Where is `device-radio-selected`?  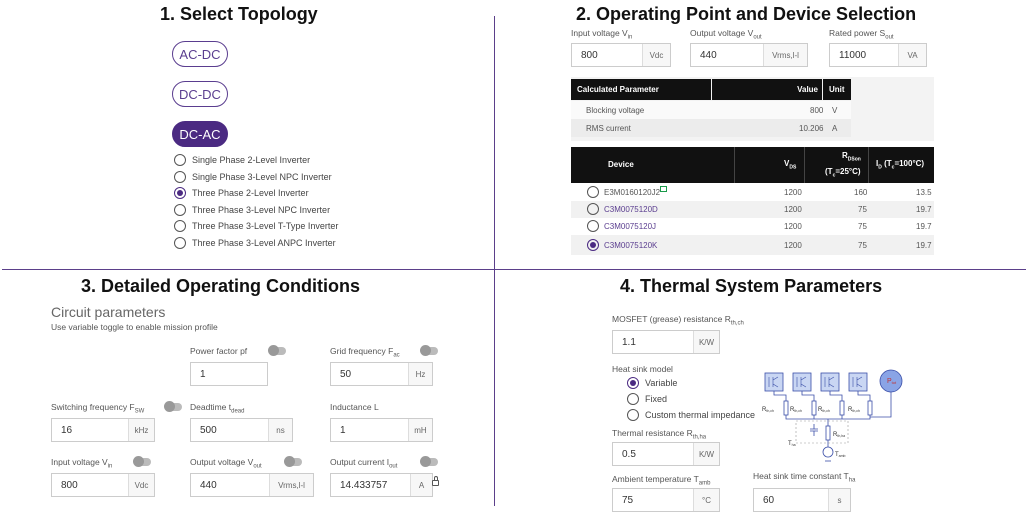
device-radio-selected is located at coordinates (593, 245).